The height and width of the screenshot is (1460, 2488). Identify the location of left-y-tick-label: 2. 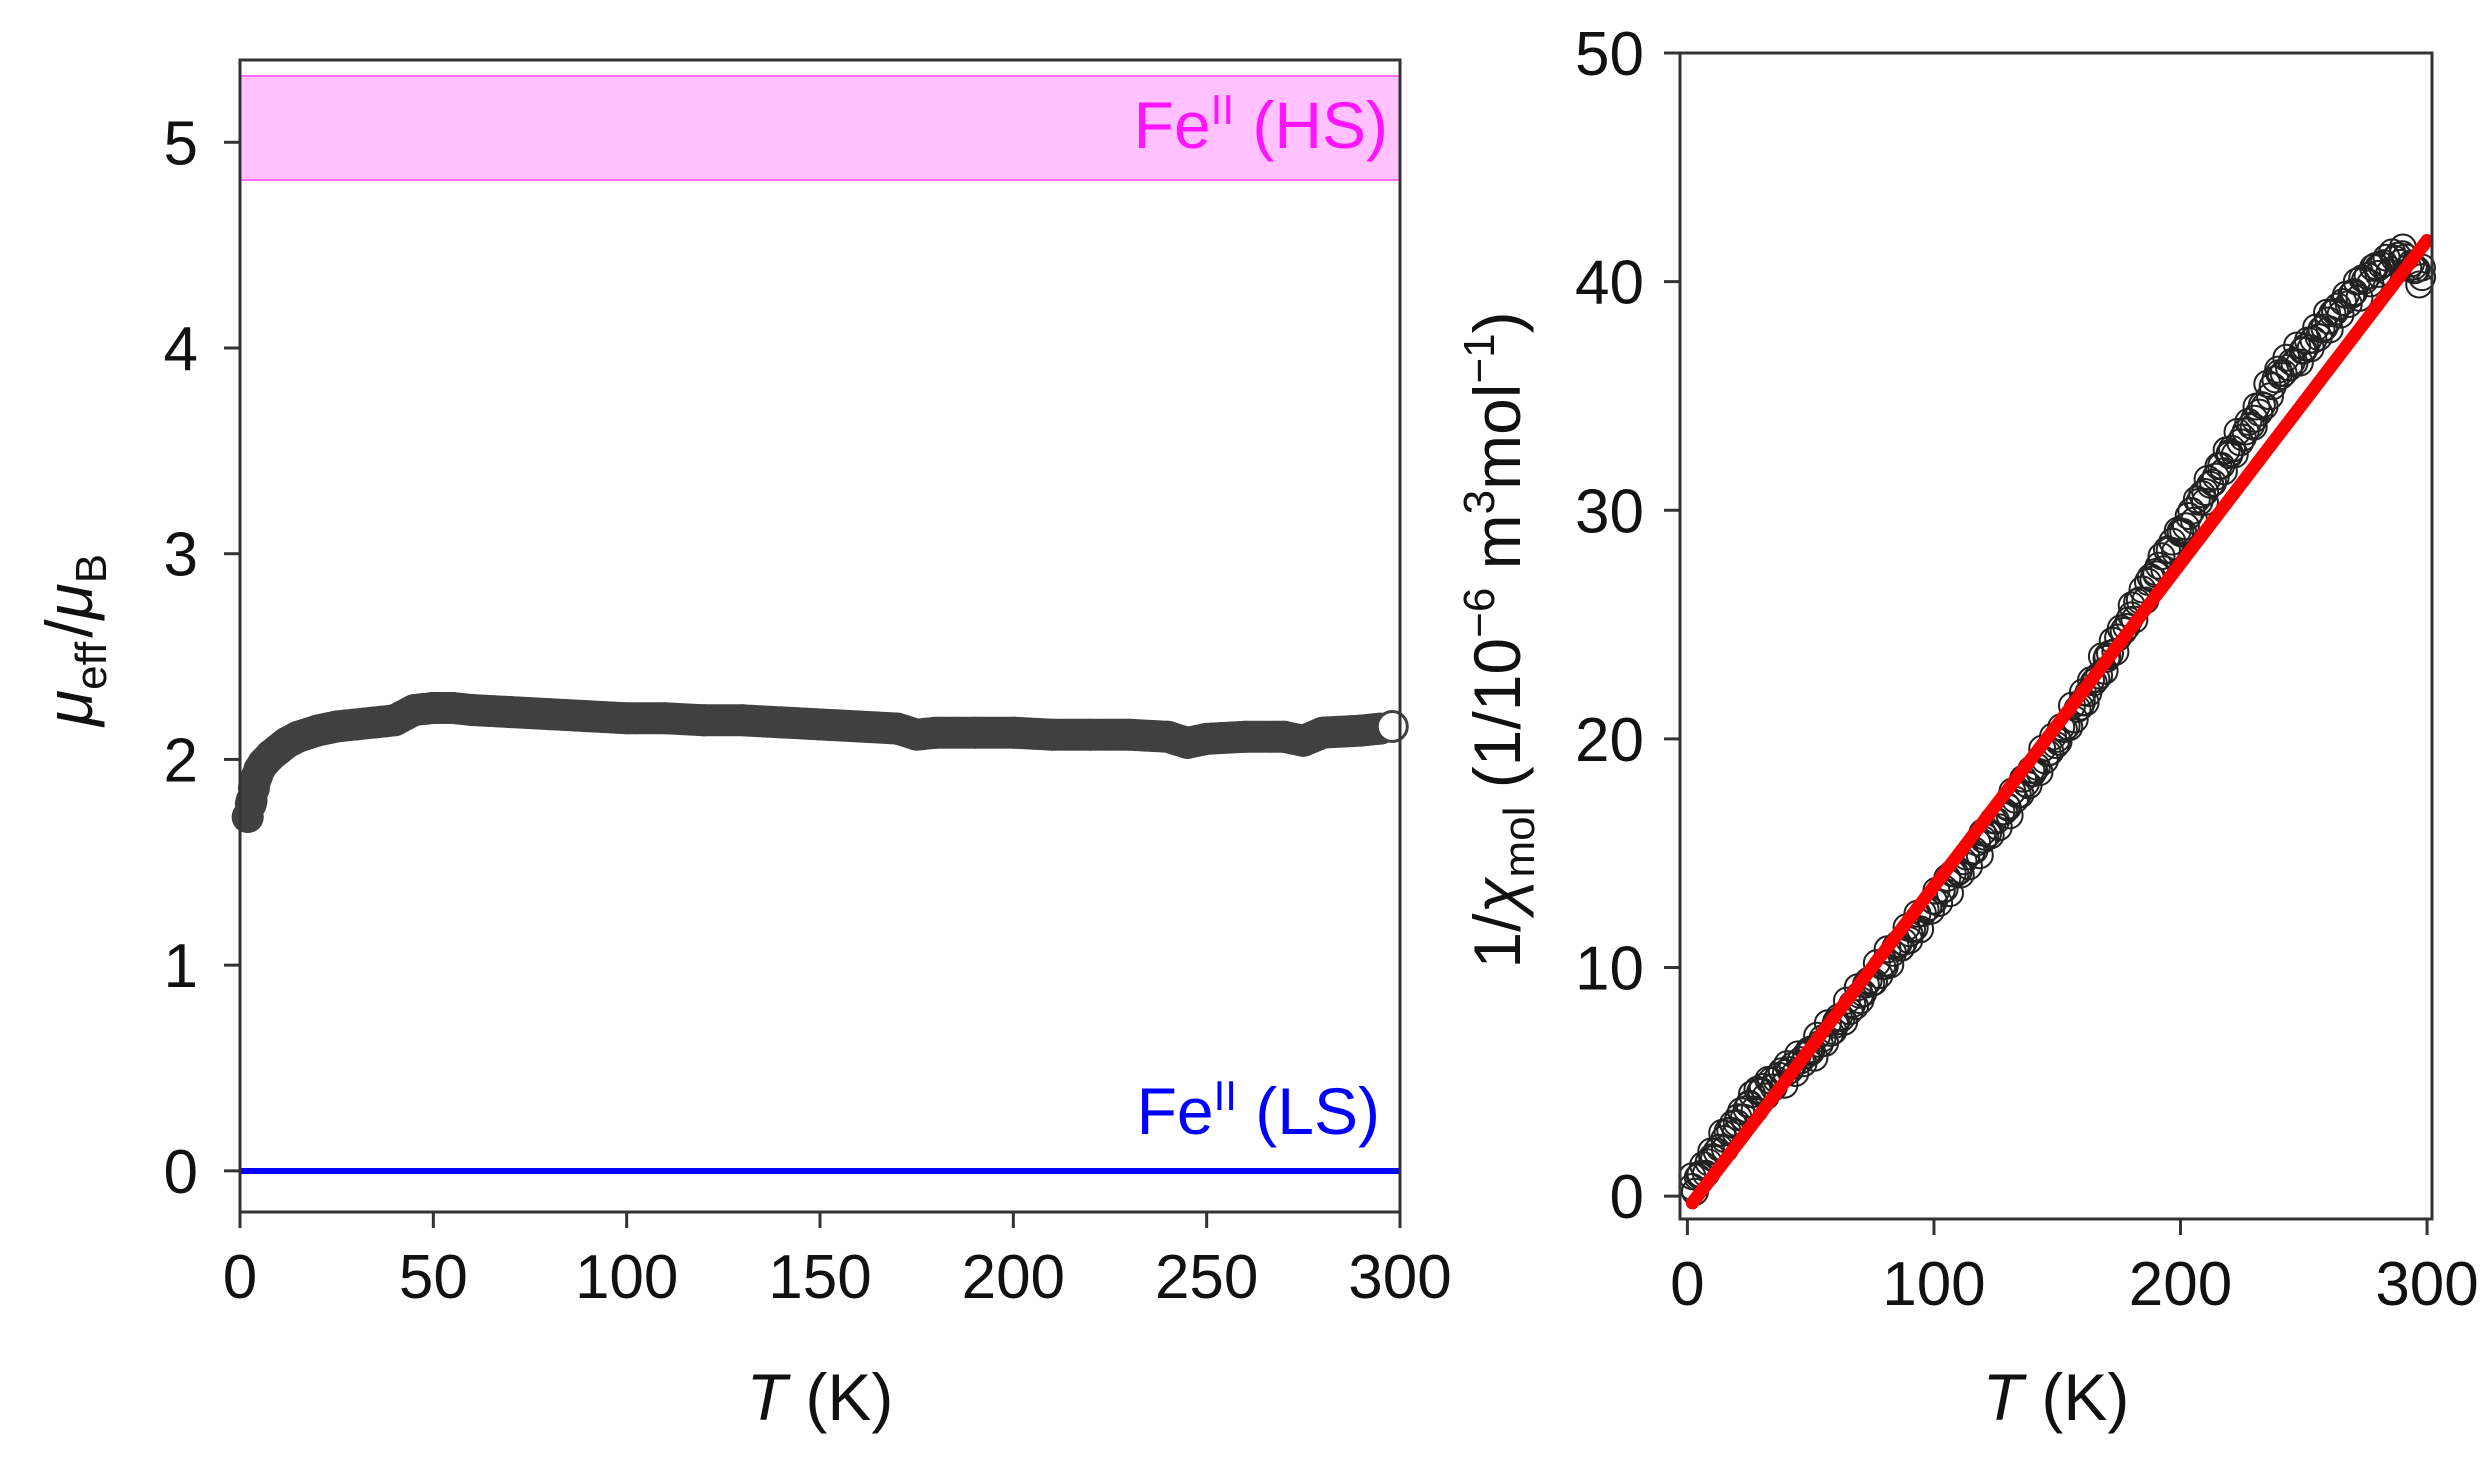
(181, 760).